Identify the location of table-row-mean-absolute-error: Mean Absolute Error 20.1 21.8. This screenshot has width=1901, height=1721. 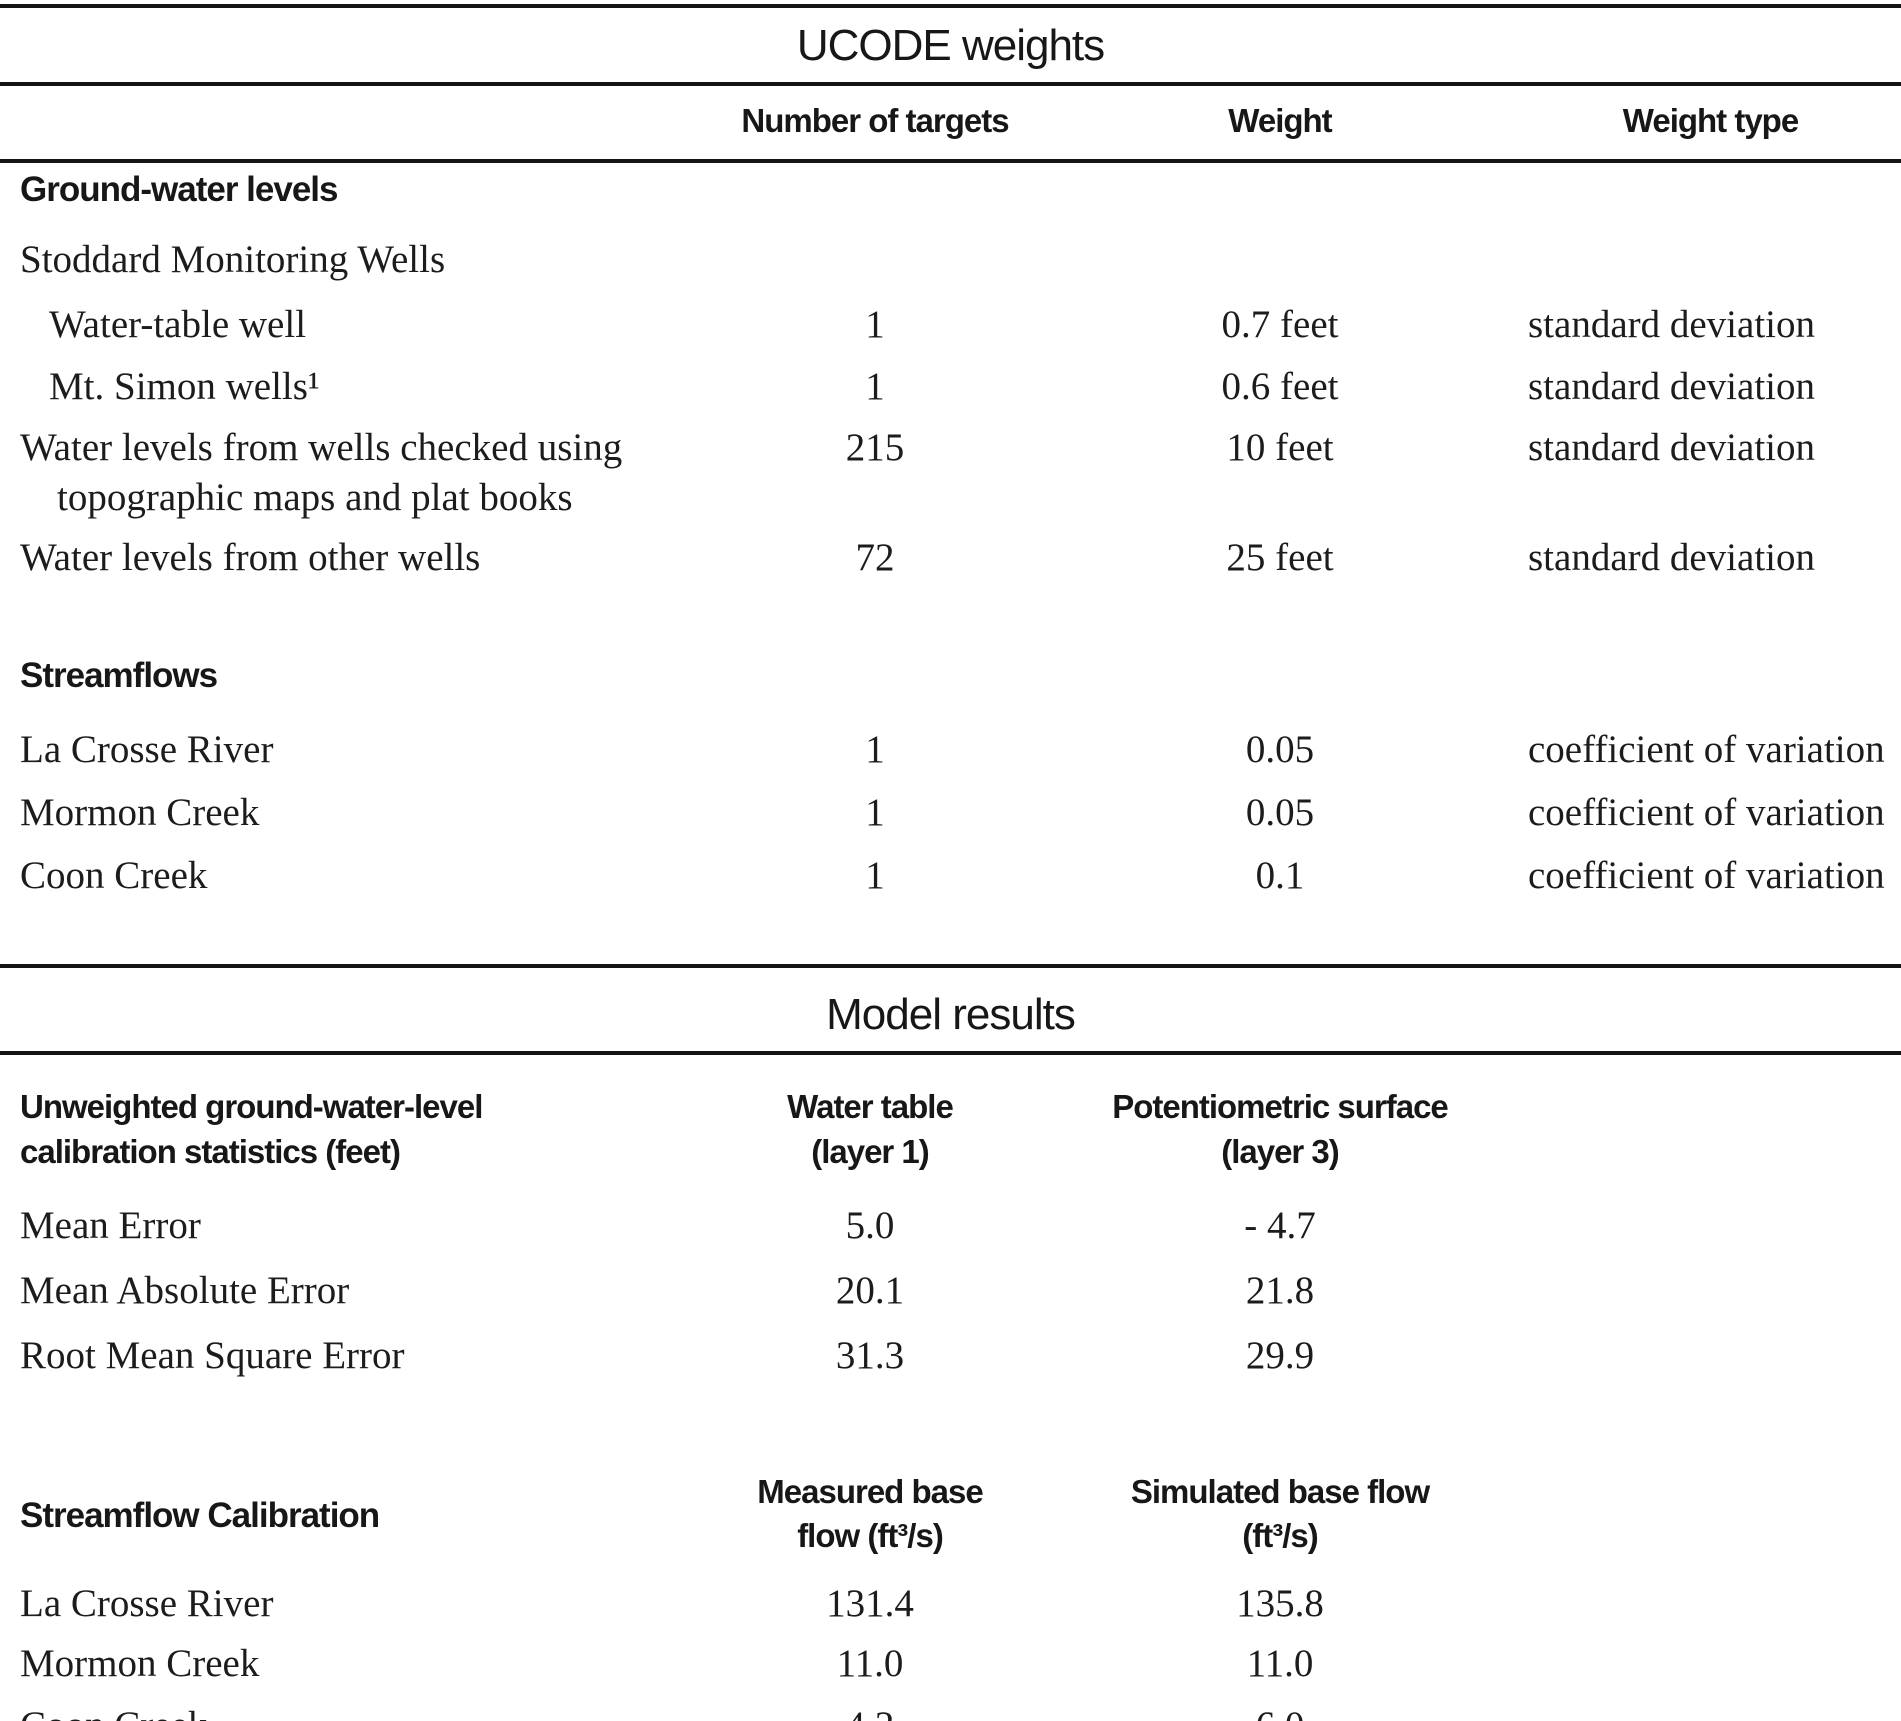
(950, 1290).